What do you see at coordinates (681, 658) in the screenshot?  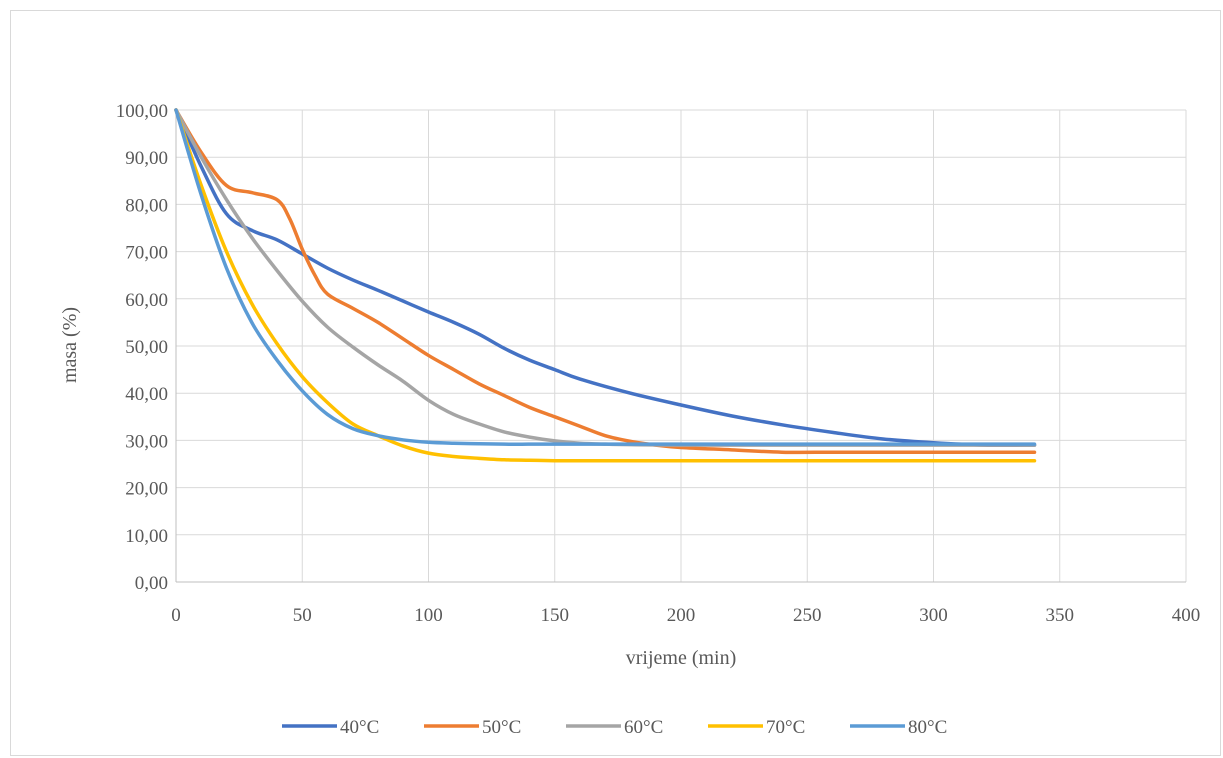 I see `x-axis-label: vrijeme (min)` at bounding box center [681, 658].